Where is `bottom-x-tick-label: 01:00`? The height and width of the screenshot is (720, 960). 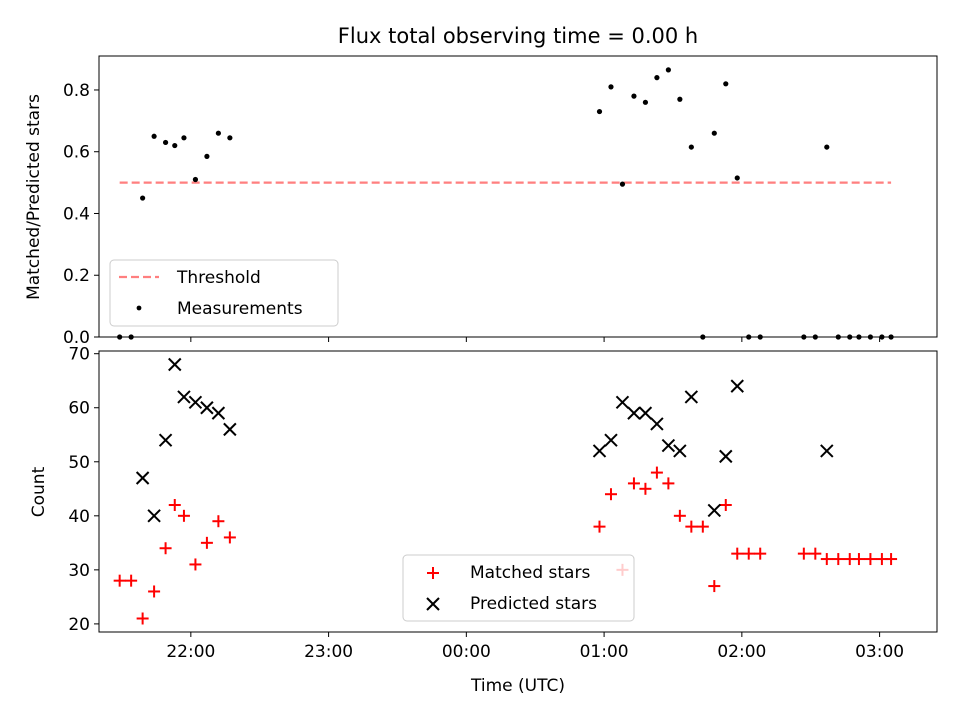 bottom-x-tick-label: 01:00 is located at coordinates (604, 652).